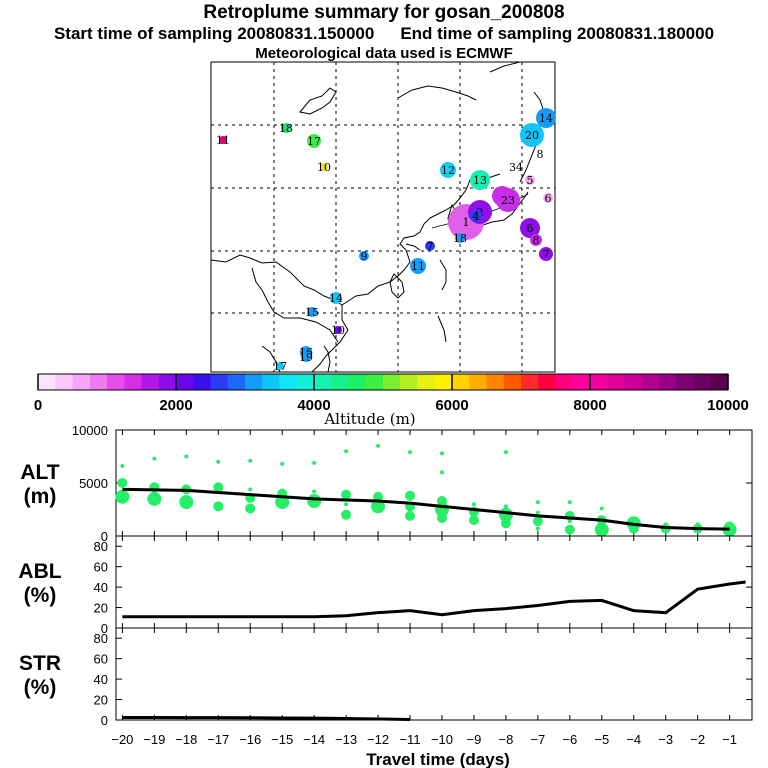 The image size is (768, 768). I want to click on colorbar-tick-label: 10000, so click(728, 405).